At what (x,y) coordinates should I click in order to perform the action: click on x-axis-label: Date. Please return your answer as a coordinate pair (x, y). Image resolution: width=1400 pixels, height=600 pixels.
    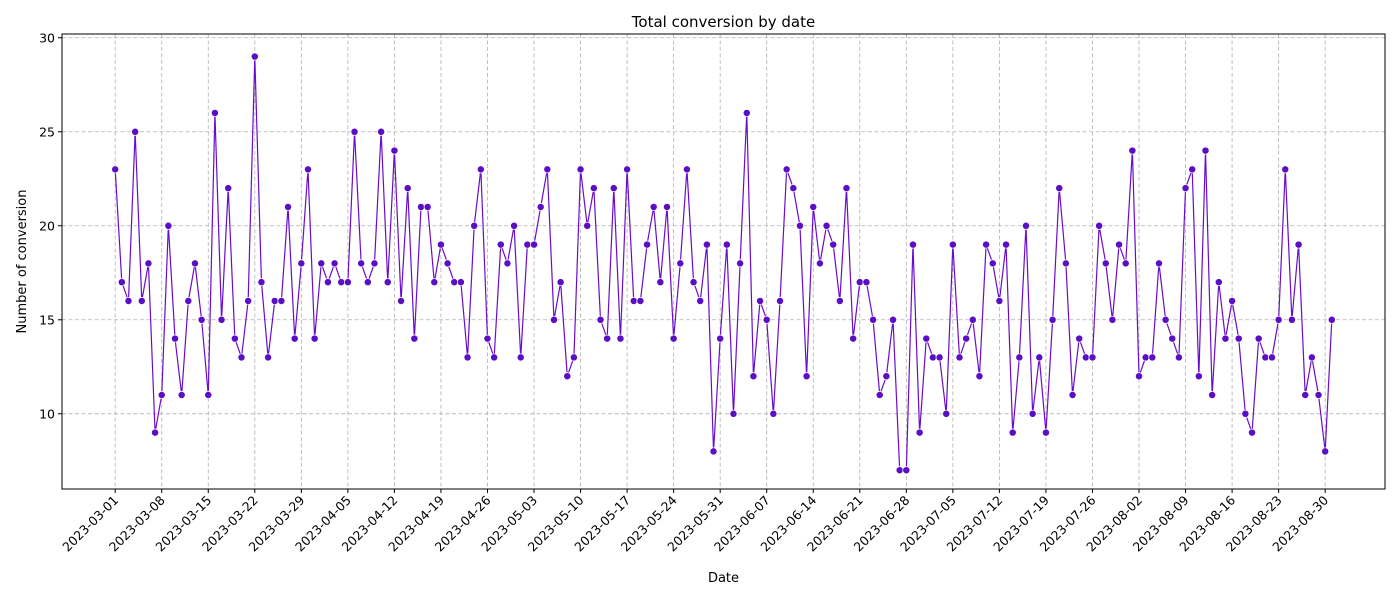
    Looking at the image, I should click on (723, 578).